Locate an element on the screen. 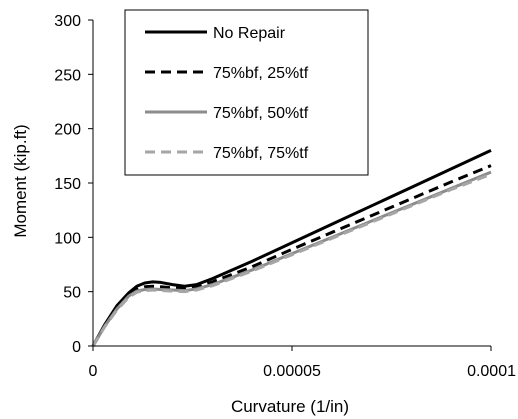 This screenshot has width=518, height=419. y-tick-label: 300 is located at coordinates (67, 21).